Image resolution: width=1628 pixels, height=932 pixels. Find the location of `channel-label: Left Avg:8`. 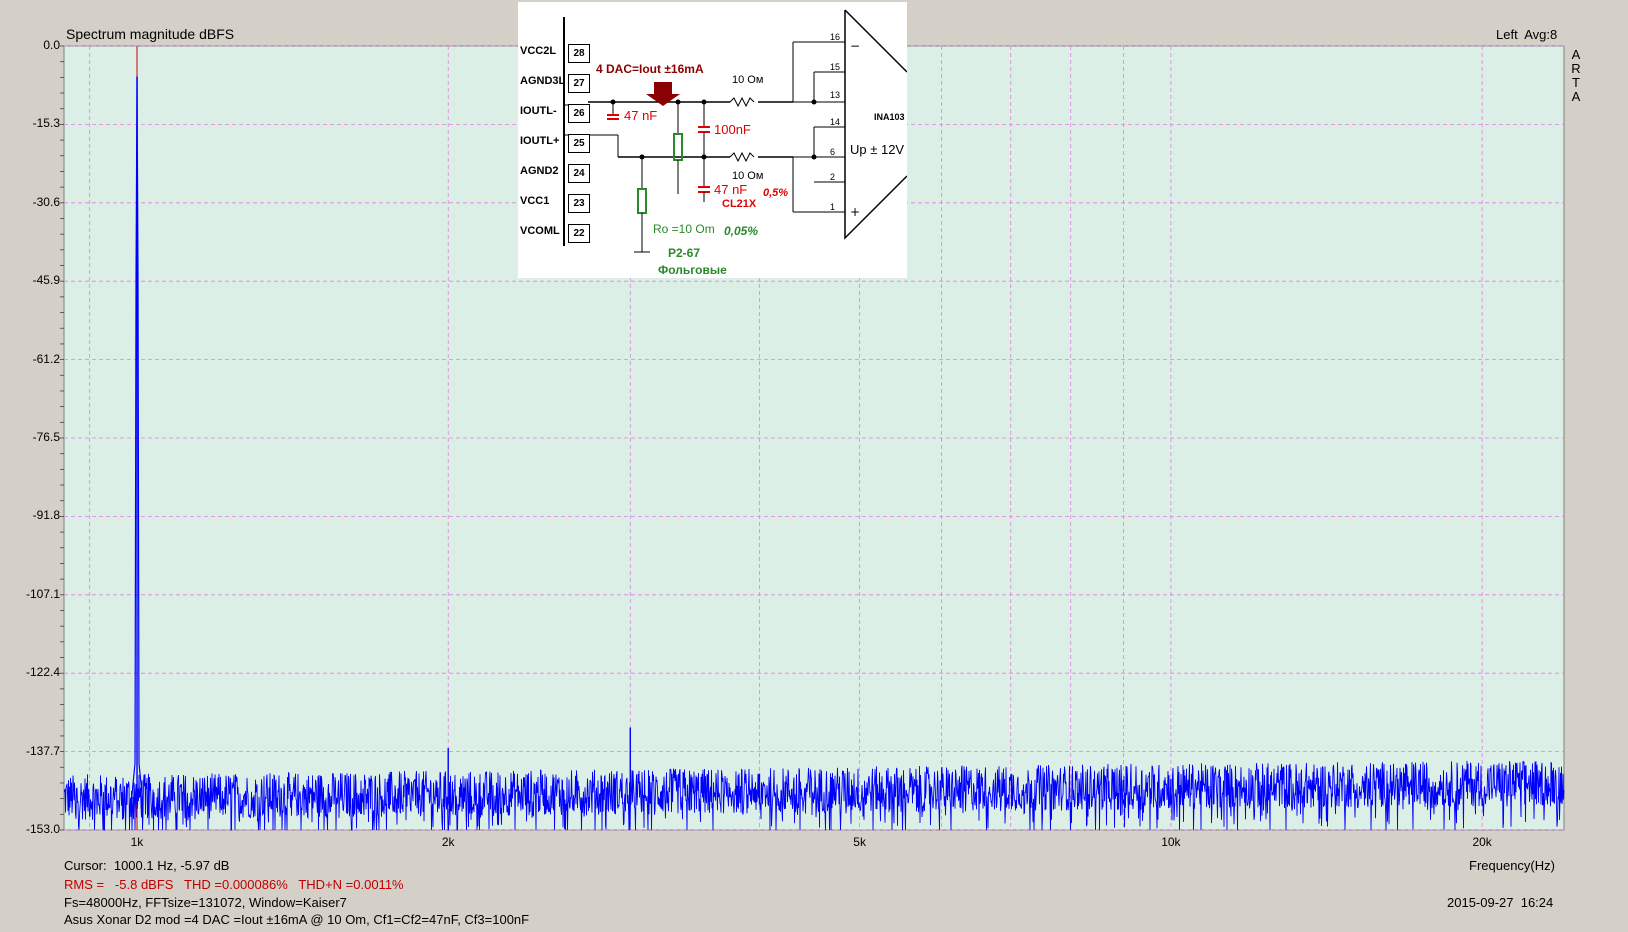

channel-label: Left Avg:8 is located at coordinates (1527, 34).